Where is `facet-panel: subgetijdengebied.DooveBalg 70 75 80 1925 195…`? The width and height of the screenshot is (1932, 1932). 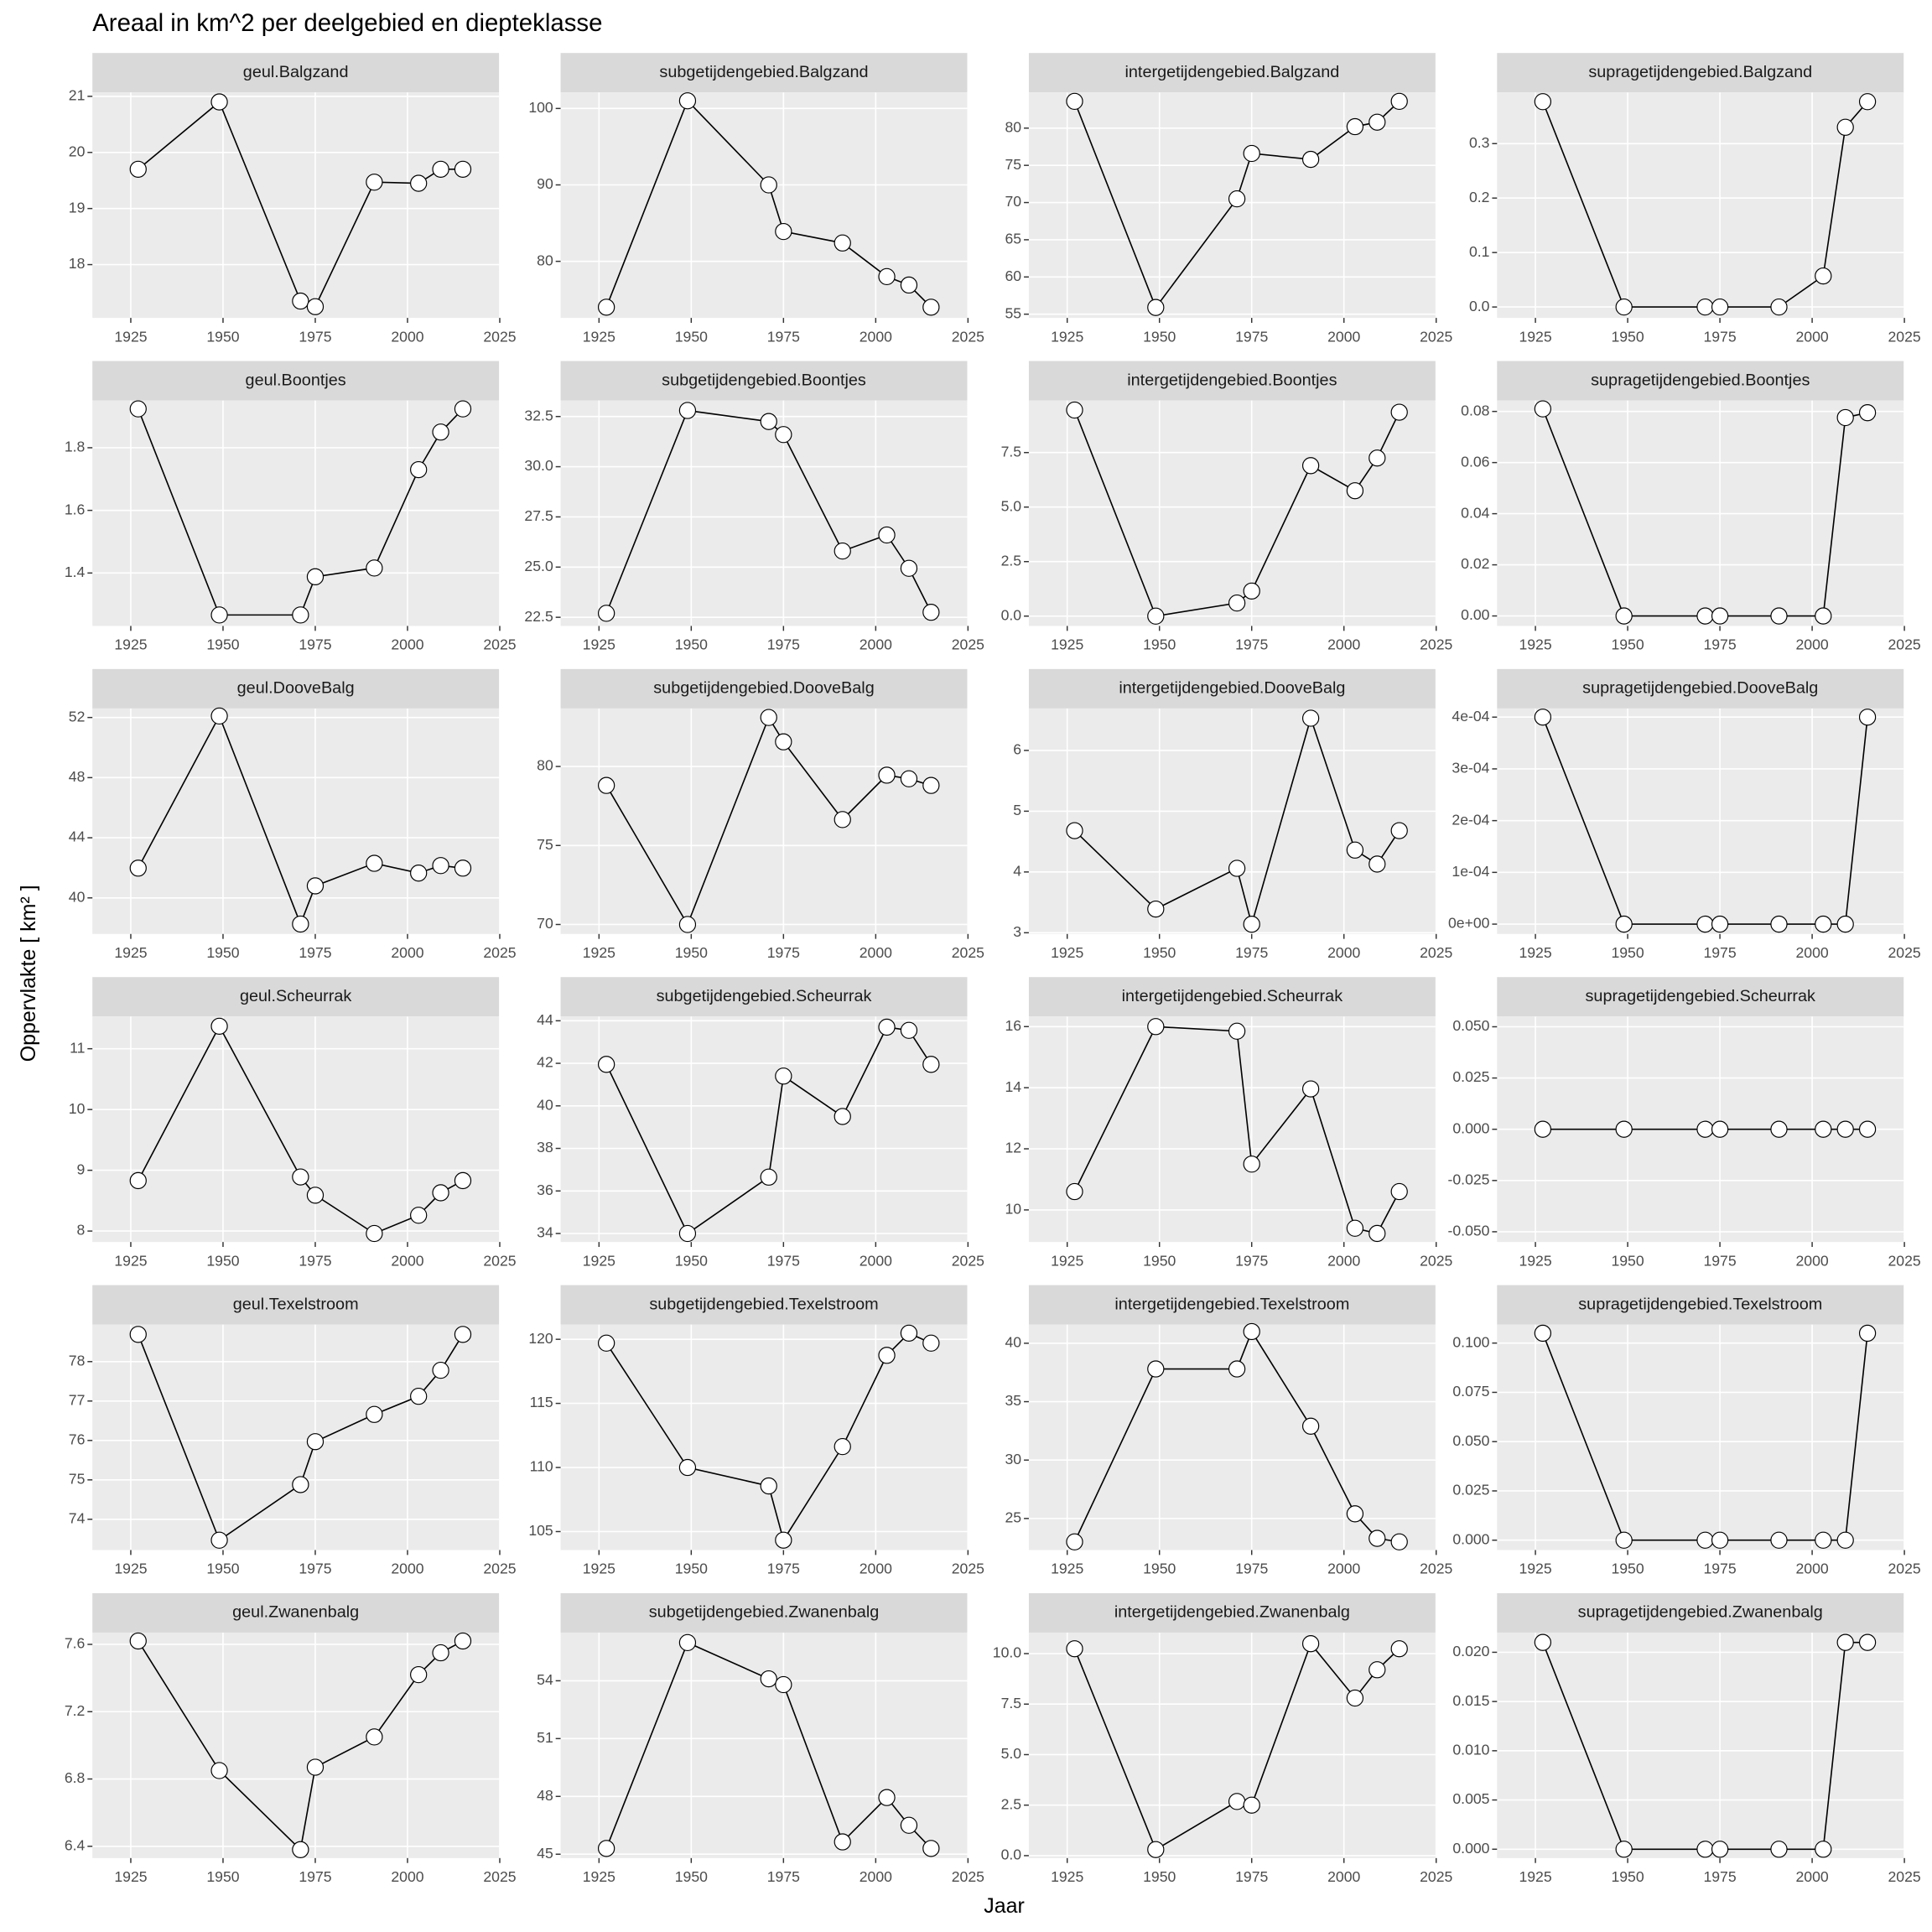
facet-panel: subgetijdengebied.DooveBalg 70 75 80 1925 195… is located at coordinates (760, 814).